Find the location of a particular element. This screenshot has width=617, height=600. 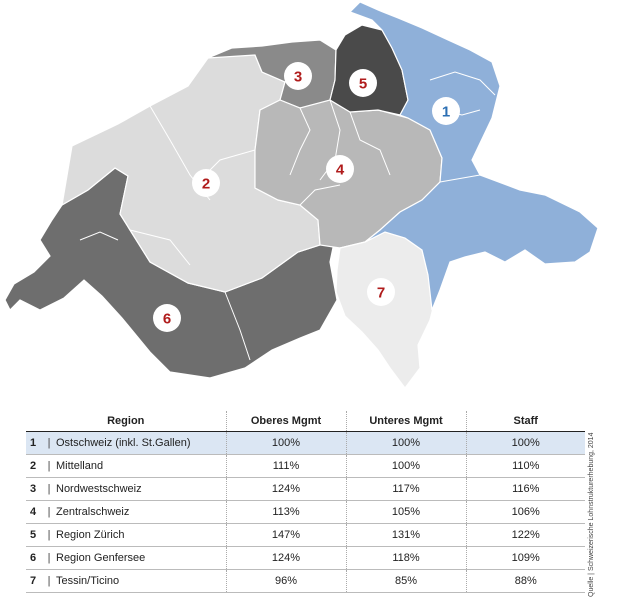

header-unteres-mgmt: Unteres Mgmt is located at coordinates (405, 421).